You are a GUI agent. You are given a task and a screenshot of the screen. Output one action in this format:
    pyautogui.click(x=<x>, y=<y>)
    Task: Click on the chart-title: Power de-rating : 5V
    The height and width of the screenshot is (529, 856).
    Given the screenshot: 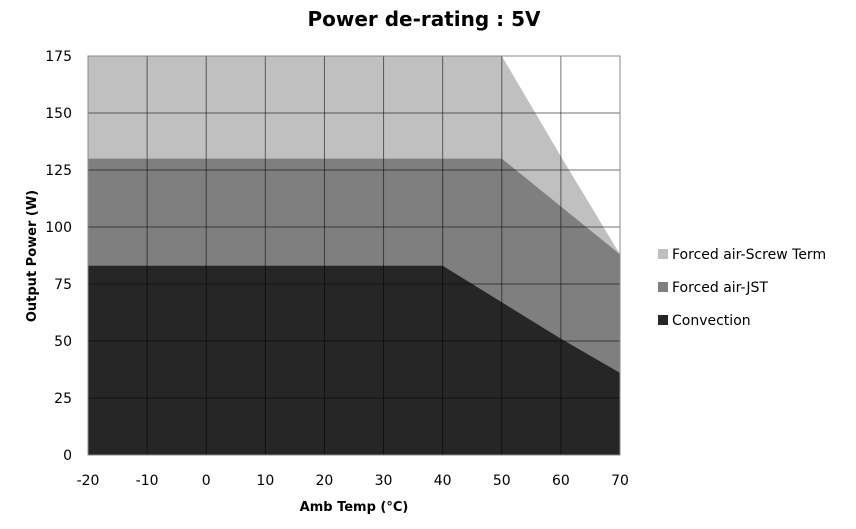 What is the action you would take?
    pyautogui.click(x=424, y=19)
    